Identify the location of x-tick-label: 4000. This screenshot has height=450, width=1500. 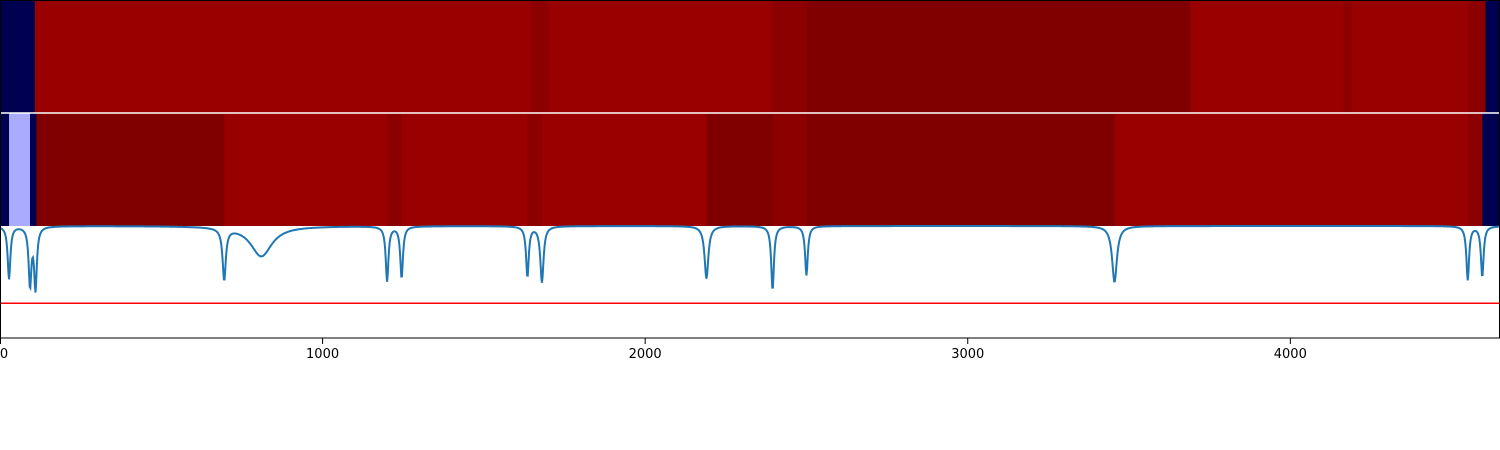
(1290, 354).